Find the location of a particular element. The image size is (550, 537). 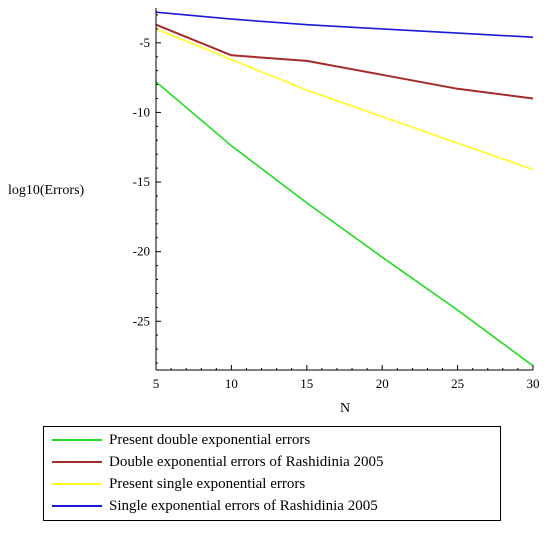

x-tick-label: 25 is located at coordinates (457, 383).